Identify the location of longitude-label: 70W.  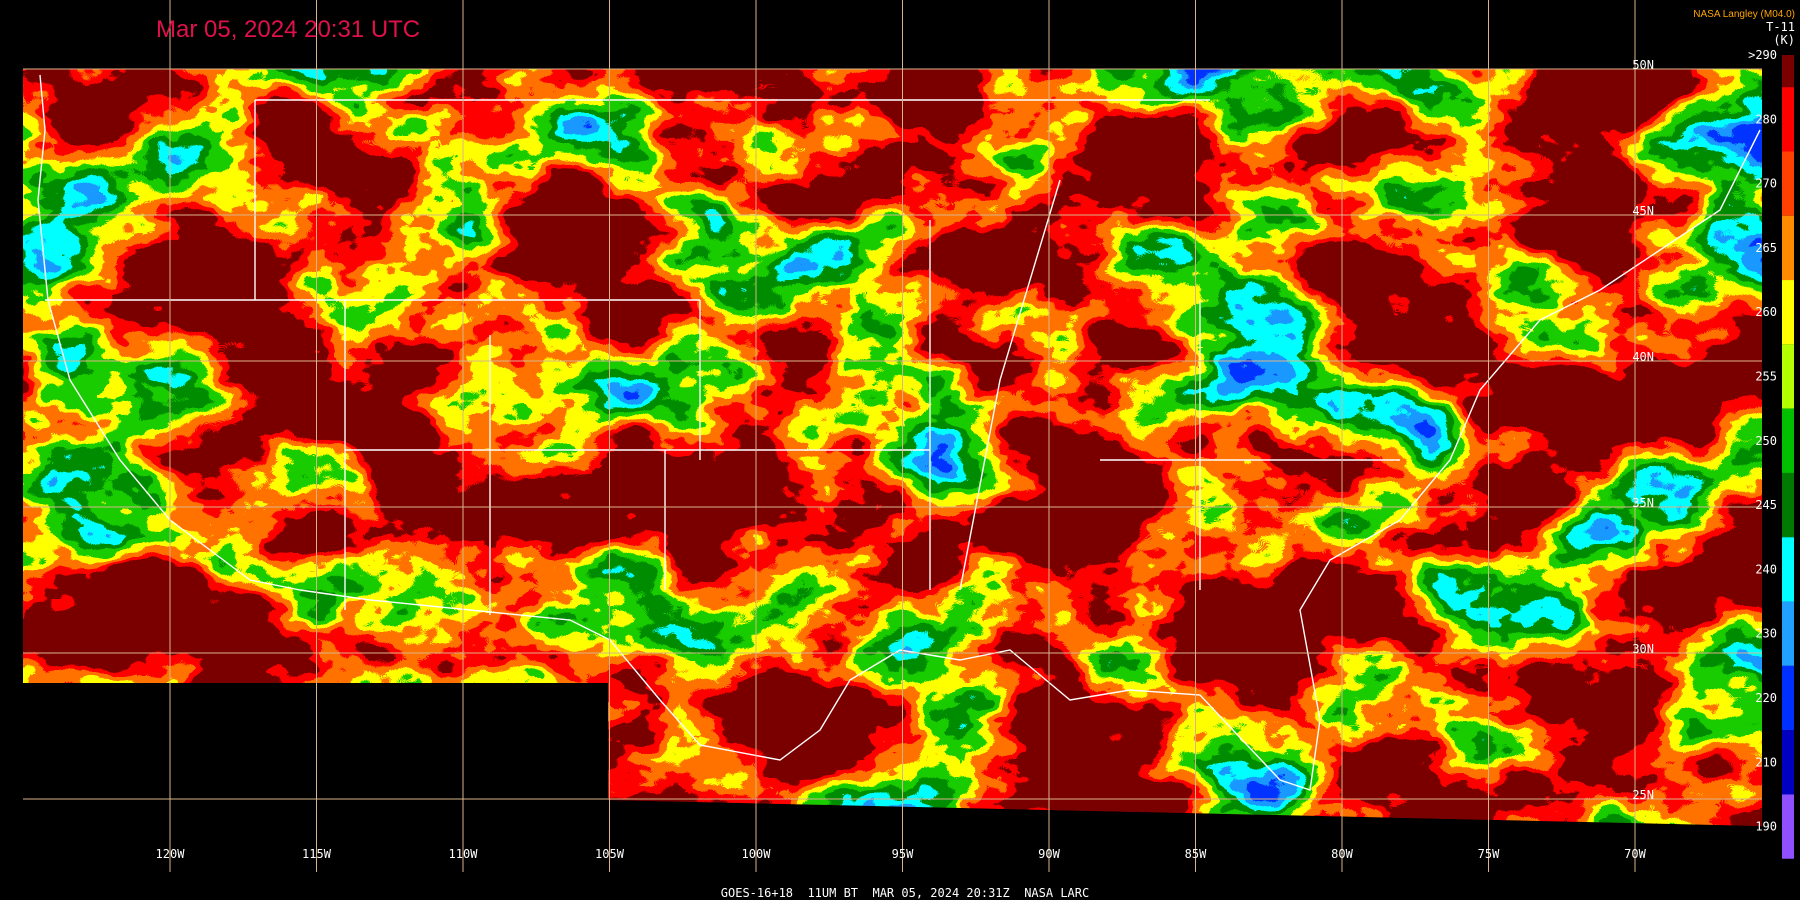
(1635, 854).